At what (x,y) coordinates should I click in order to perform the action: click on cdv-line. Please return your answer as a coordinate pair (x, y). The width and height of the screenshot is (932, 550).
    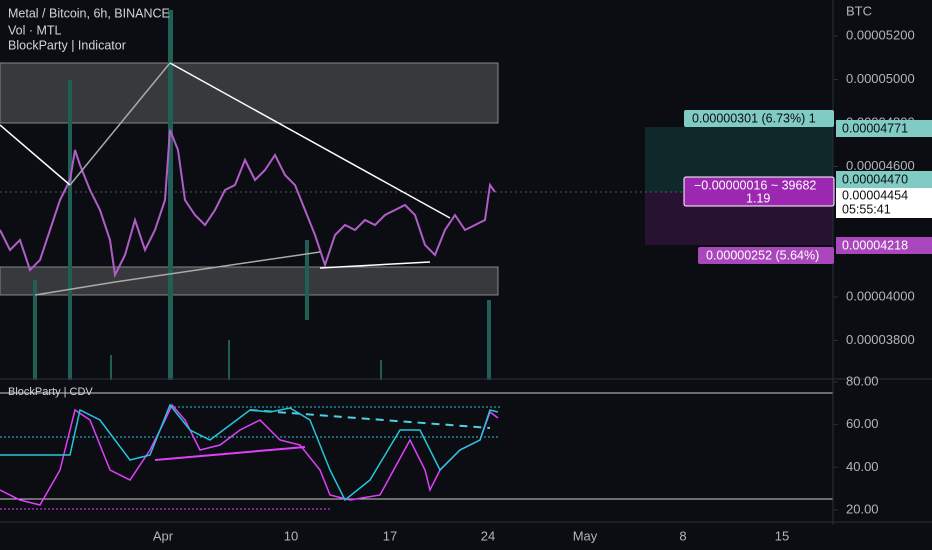
    Looking at the image, I should click on (249, 452).